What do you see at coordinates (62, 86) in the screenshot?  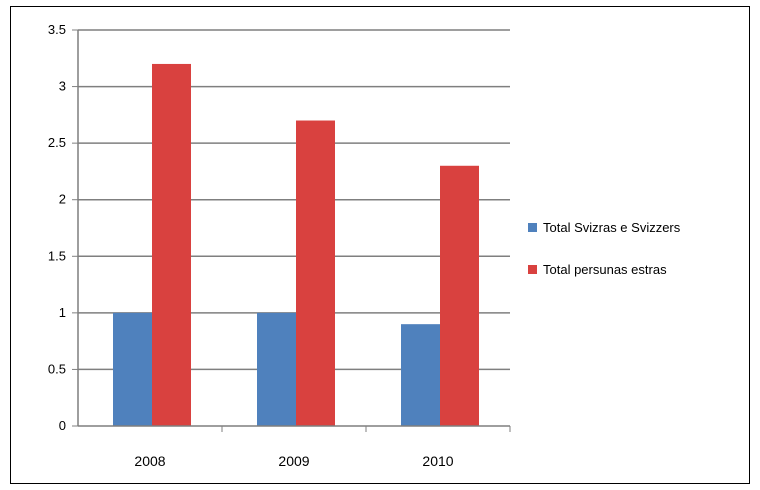 I see `y-tick-label: 3` at bounding box center [62, 86].